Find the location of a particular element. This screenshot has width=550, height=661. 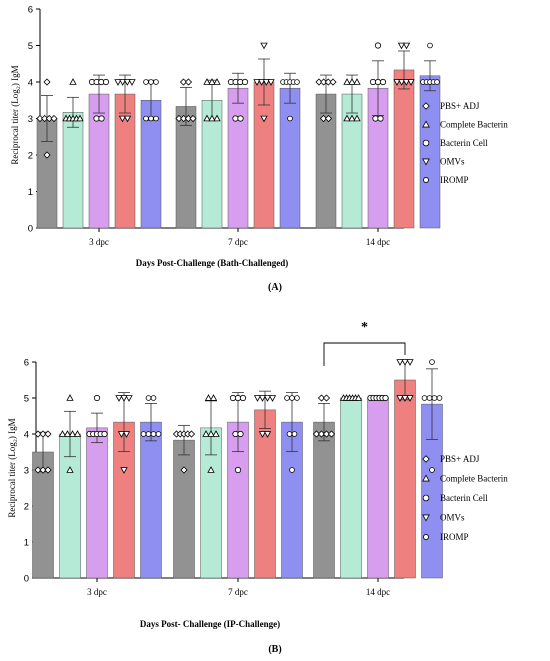

x-tick-label: 14 dpc is located at coordinates (378, 592).